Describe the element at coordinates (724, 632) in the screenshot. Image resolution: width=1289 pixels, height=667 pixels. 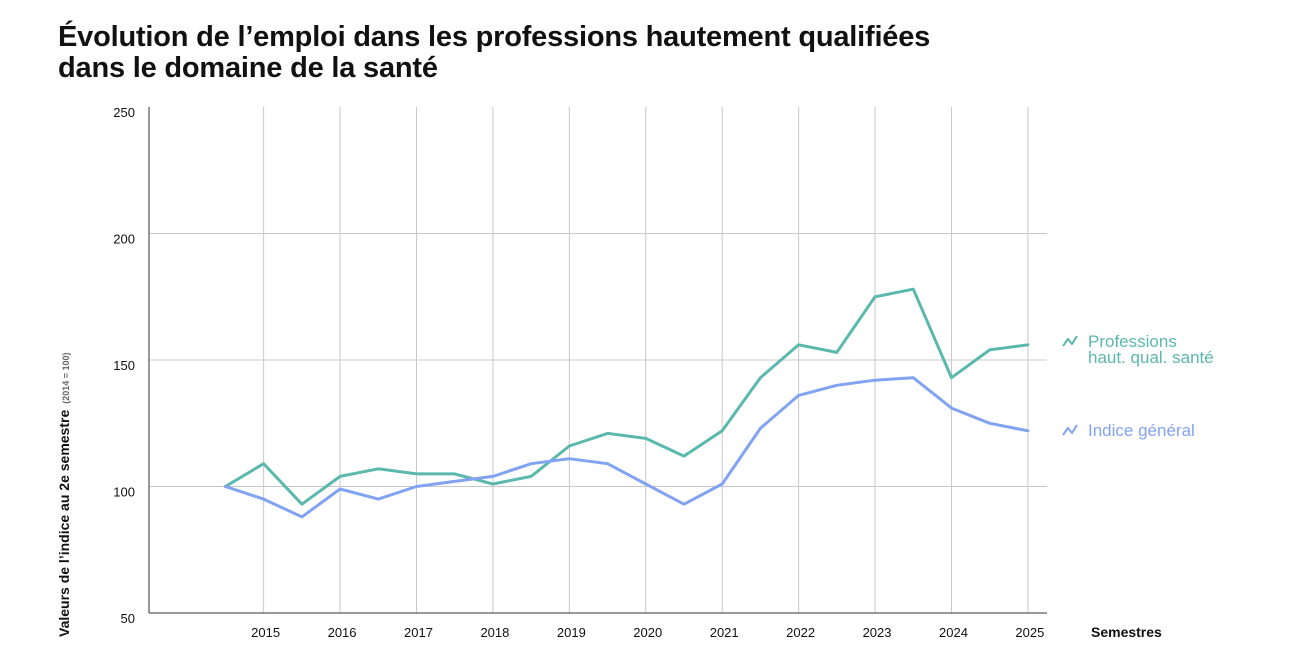
I see `x-tick-label: 2021` at that location.